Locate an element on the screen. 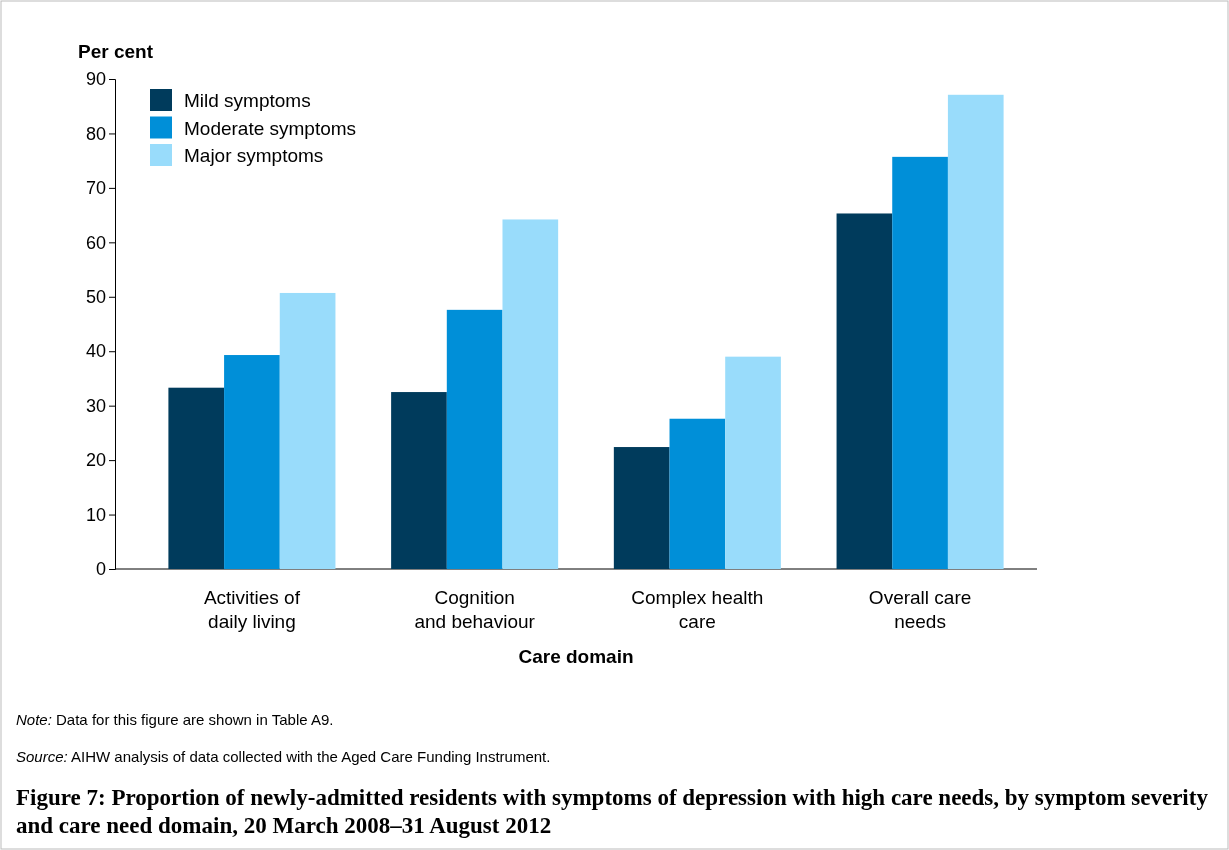 The width and height of the screenshot is (1229, 850). y-tick-label: 10 is located at coordinates (95, 514).